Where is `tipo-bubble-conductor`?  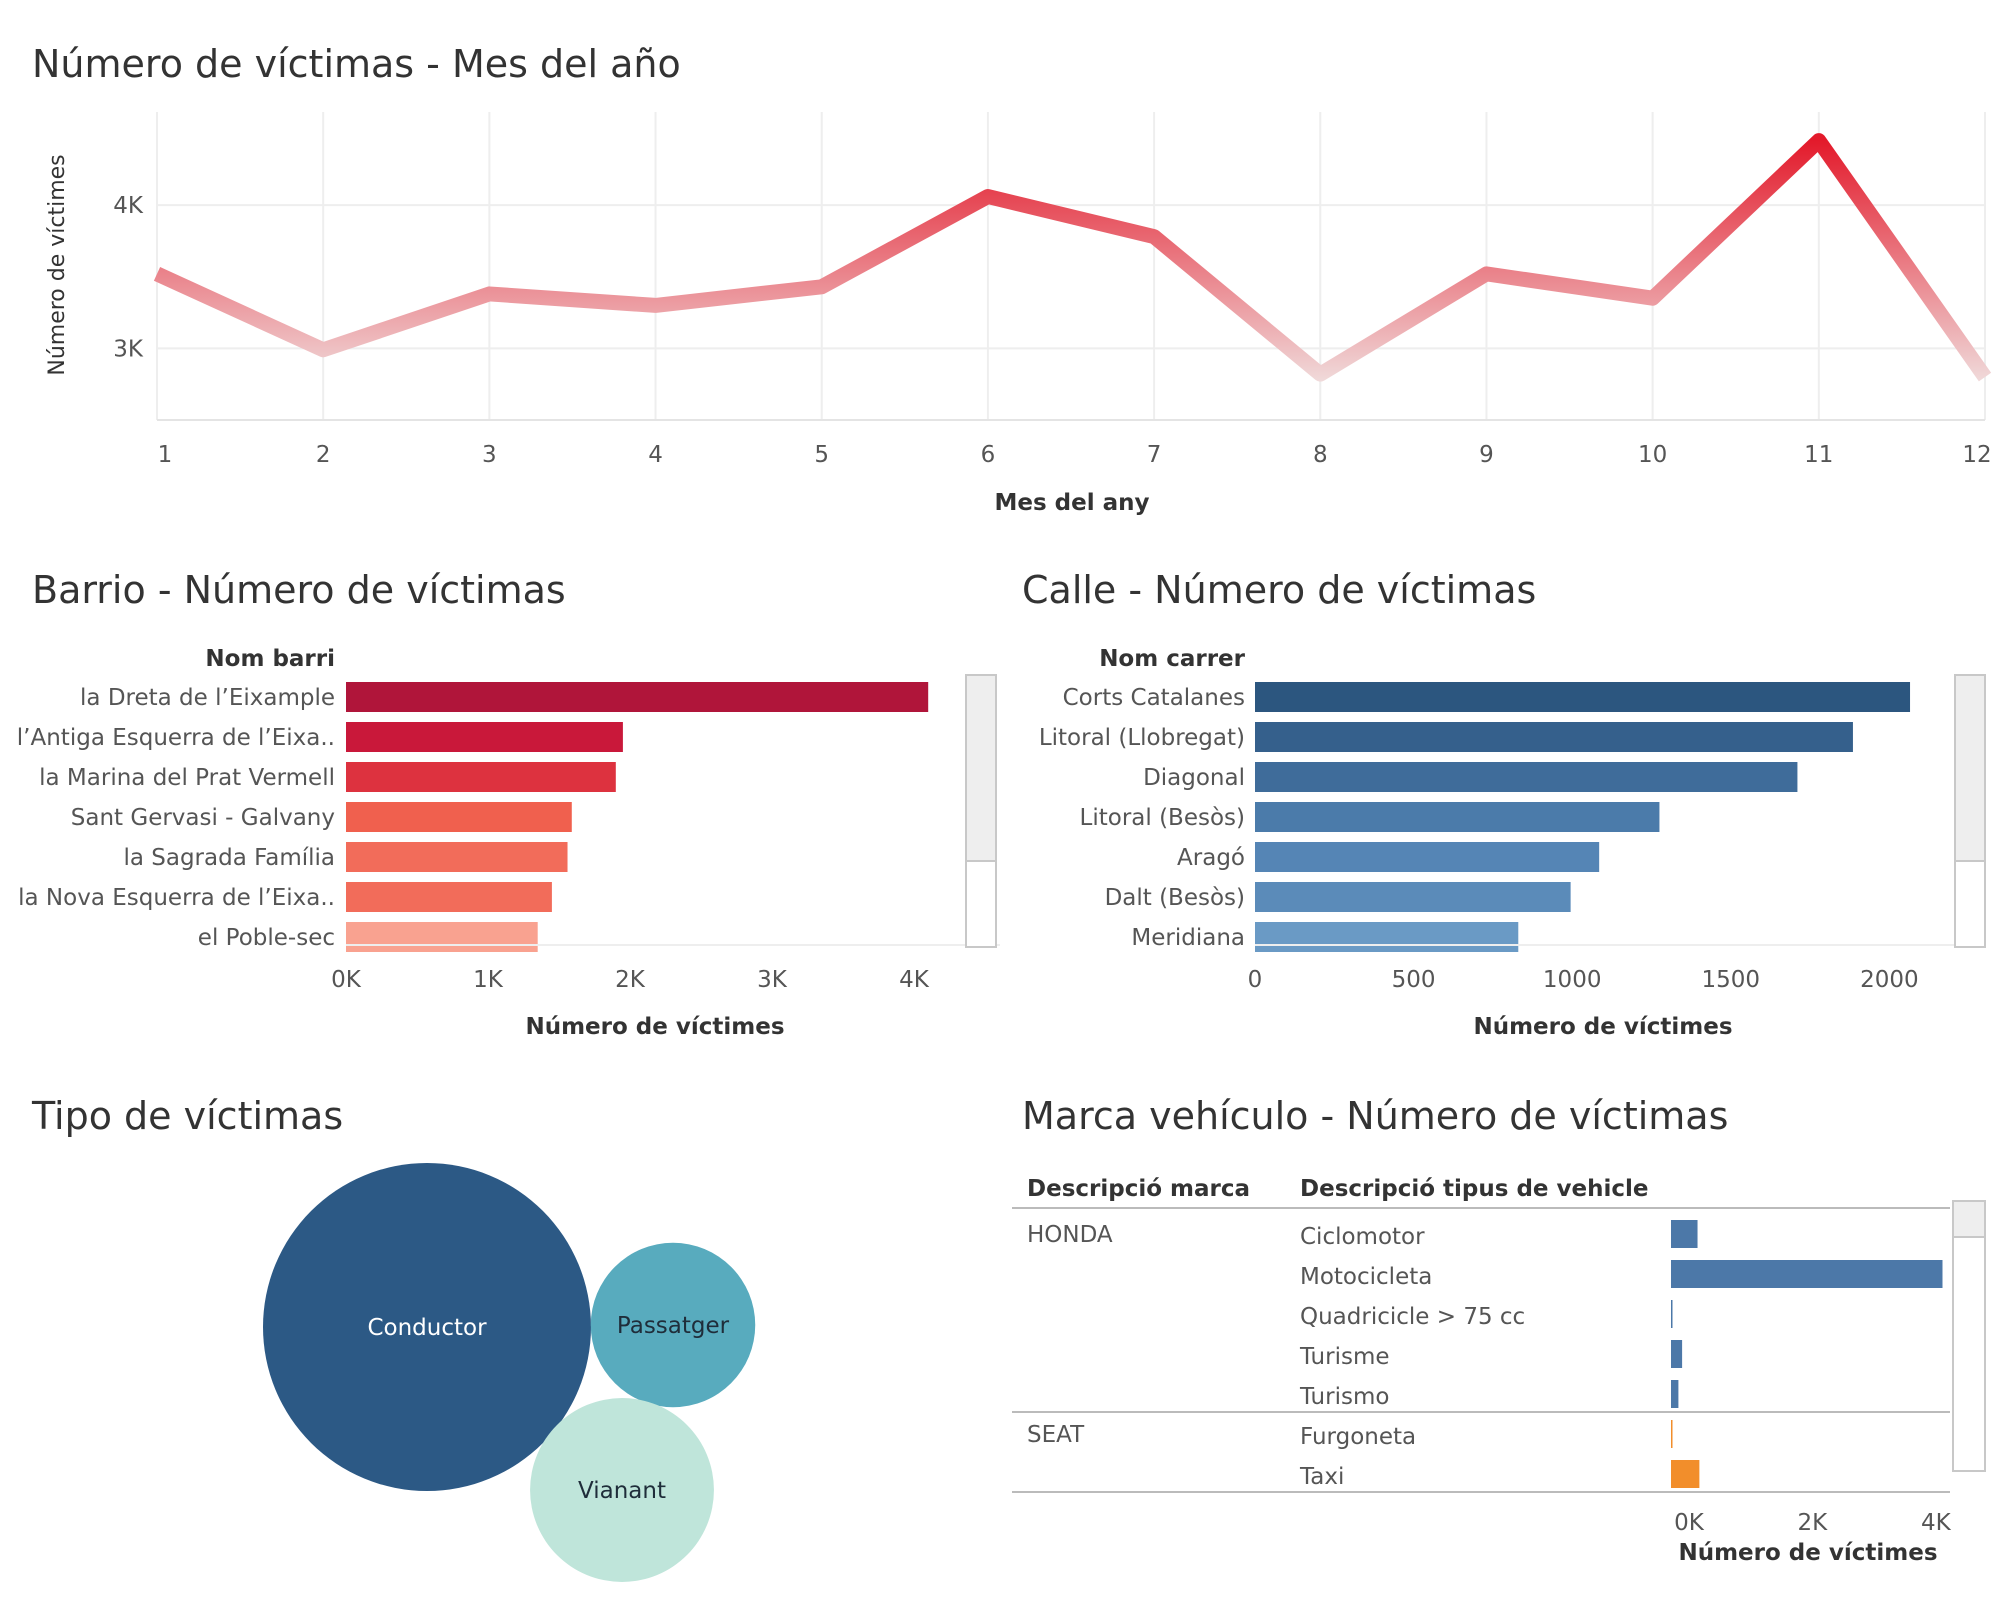
tipo-bubble-conductor is located at coordinates (427, 1327).